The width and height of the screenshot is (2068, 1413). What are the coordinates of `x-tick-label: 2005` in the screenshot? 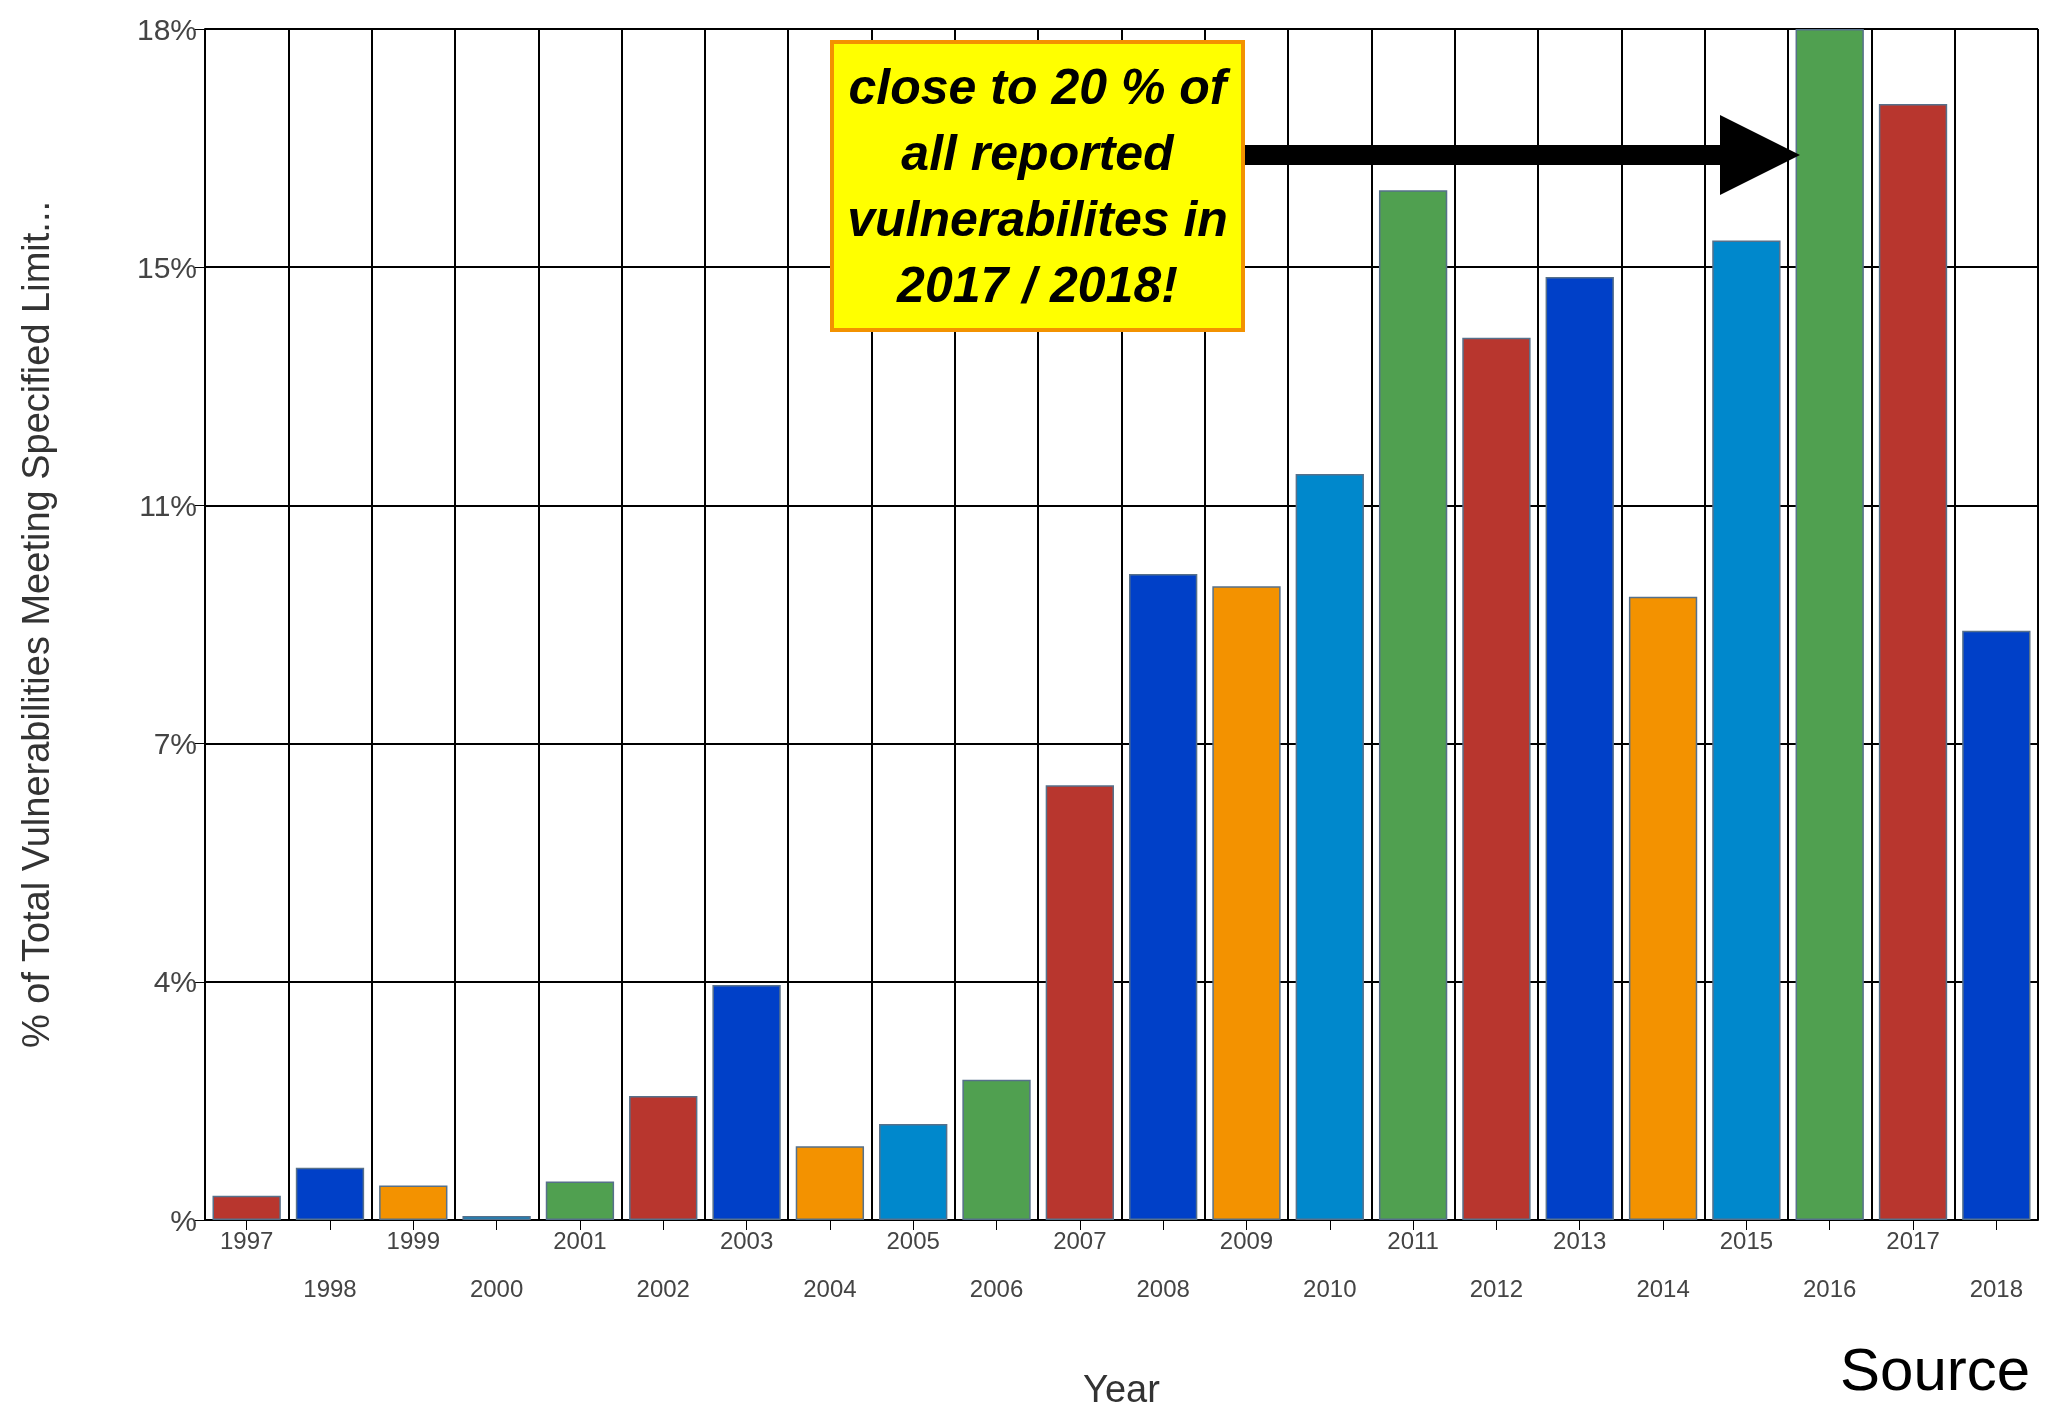 It's located at (913, 1240).